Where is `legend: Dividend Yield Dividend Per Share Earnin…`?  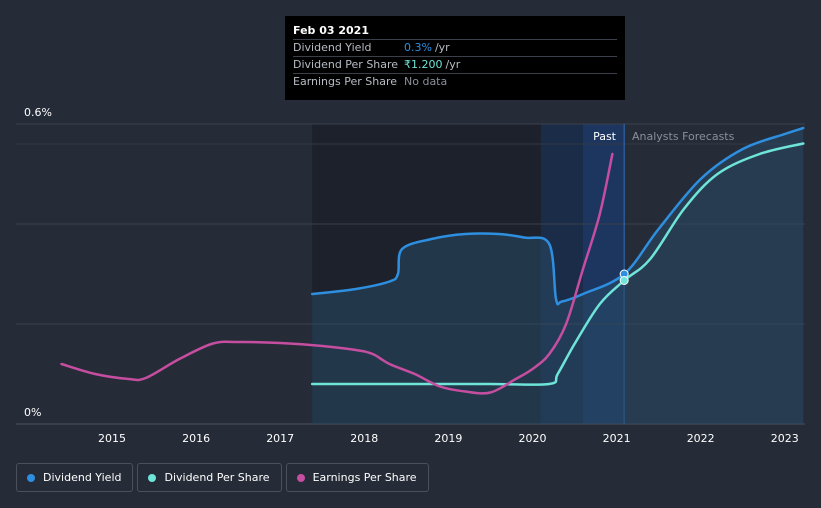 legend: Dividend Yield Dividend Per Share Earnin… is located at coordinates (222, 477).